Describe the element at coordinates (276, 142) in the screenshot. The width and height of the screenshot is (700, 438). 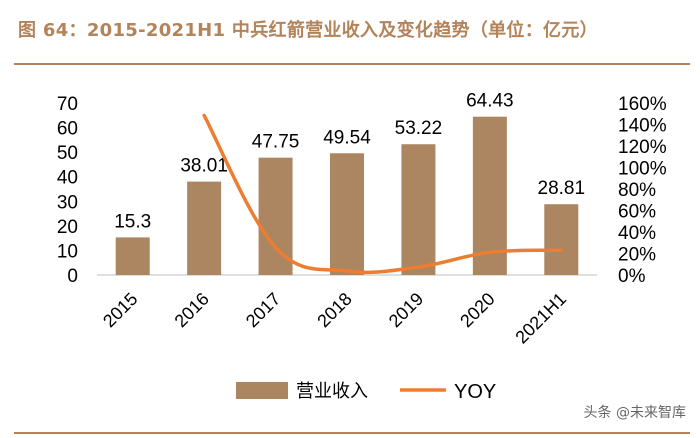
I see `bar-data-label: 47.75` at that location.